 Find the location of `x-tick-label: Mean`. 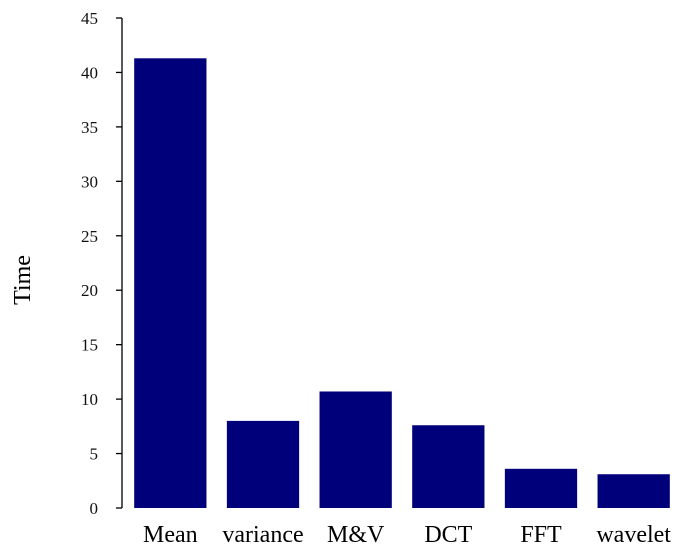

x-tick-label: Mean is located at coordinates (170, 535).